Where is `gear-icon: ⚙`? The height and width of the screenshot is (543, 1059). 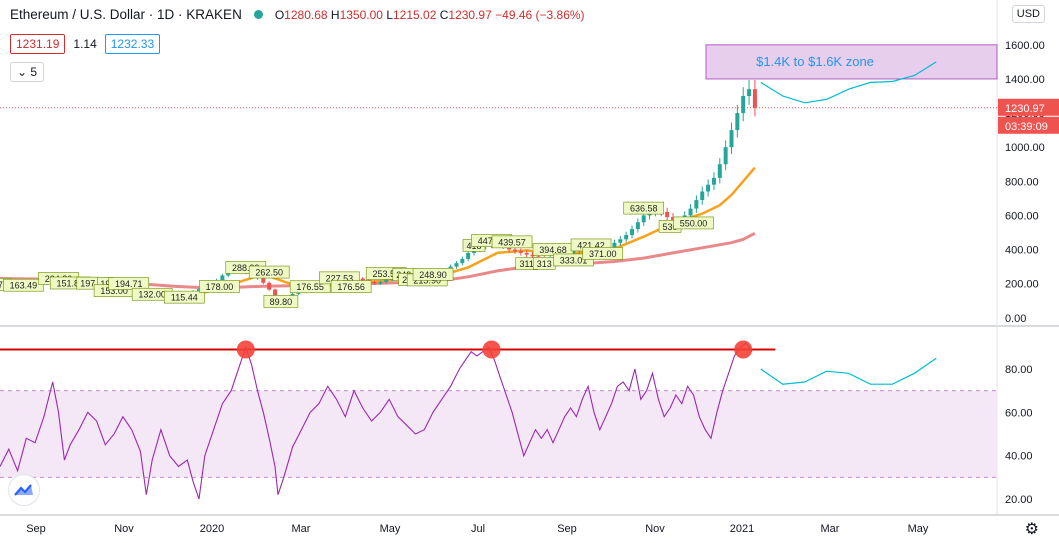
gear-icon: ⚙ is located at coordinates (1031, 529).